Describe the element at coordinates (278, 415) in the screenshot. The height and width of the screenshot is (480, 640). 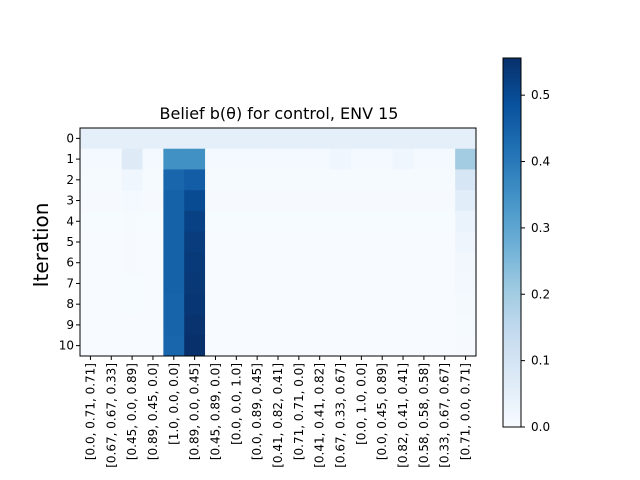
I see `x-tick-label: [0.41, 0.82, 0.41]` at that location.